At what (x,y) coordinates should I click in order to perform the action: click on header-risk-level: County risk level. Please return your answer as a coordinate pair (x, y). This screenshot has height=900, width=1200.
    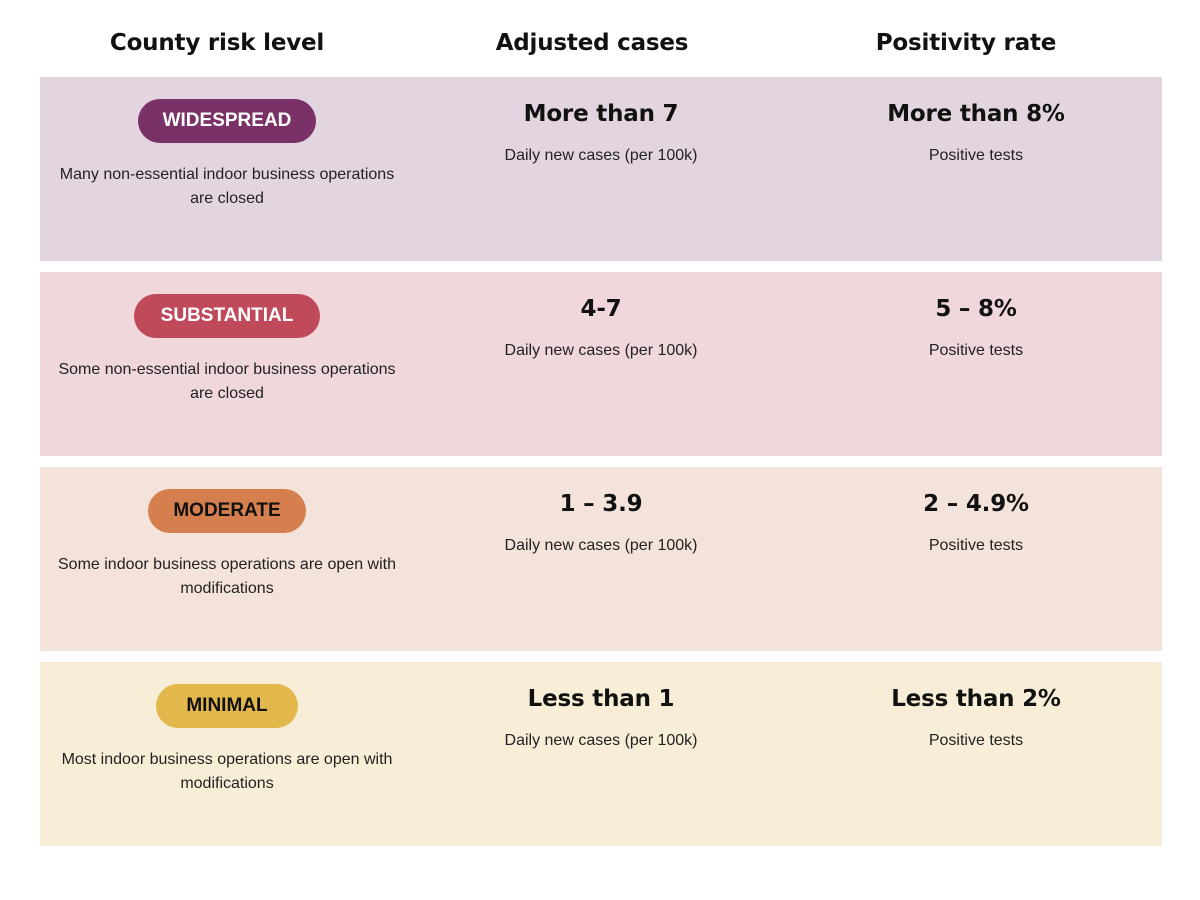
    Looking at the image, I should click on (217, 43).